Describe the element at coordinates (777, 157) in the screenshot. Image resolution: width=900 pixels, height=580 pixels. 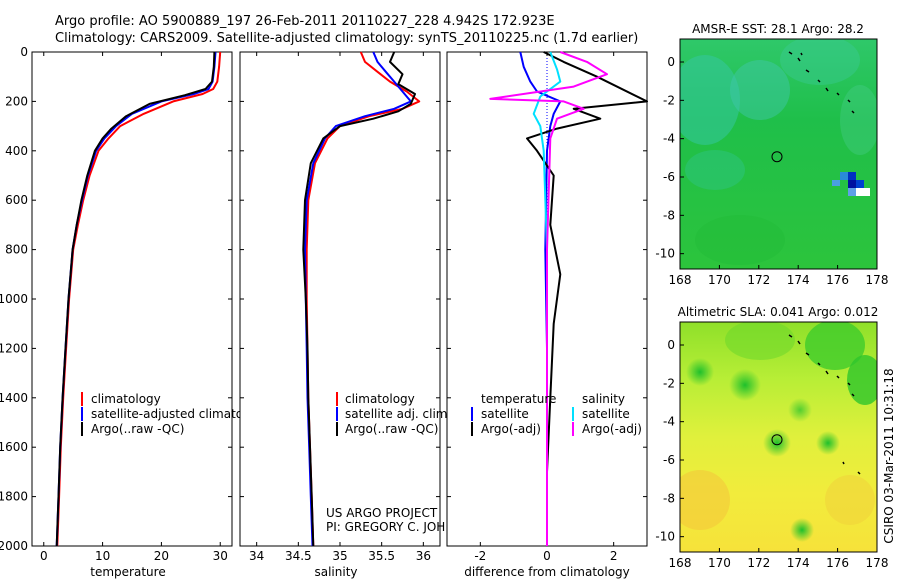
I see `sst-argo-location-marker` at that location.